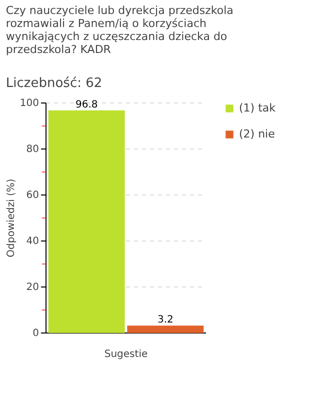 Image resolution: width=335 pixels, height=400 pixels. Describe the element at coordinates (35, 333) in the screenshot. I see `y-tick-label: 0` at that location.